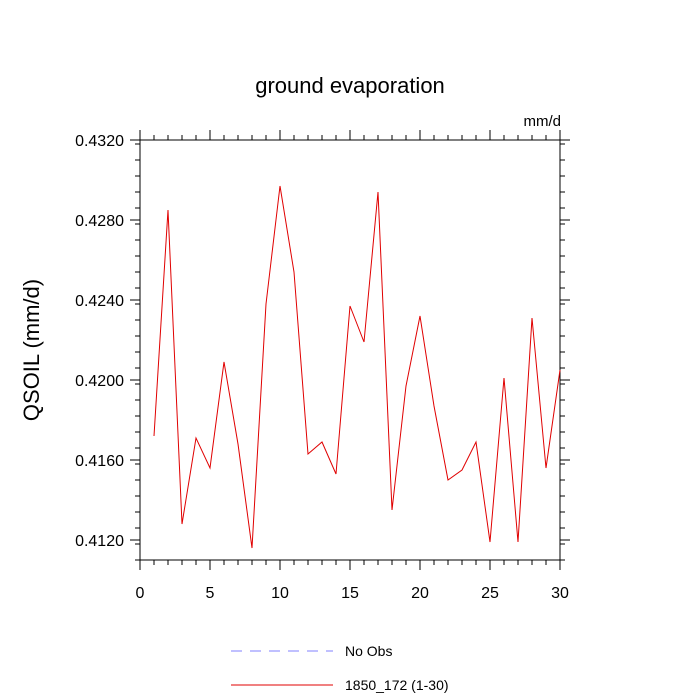 This screenshot has width=700, height=700. Describe the element at coordinates (350, 593) in the screenshot. I see `x-tick-label: 15` at that location.